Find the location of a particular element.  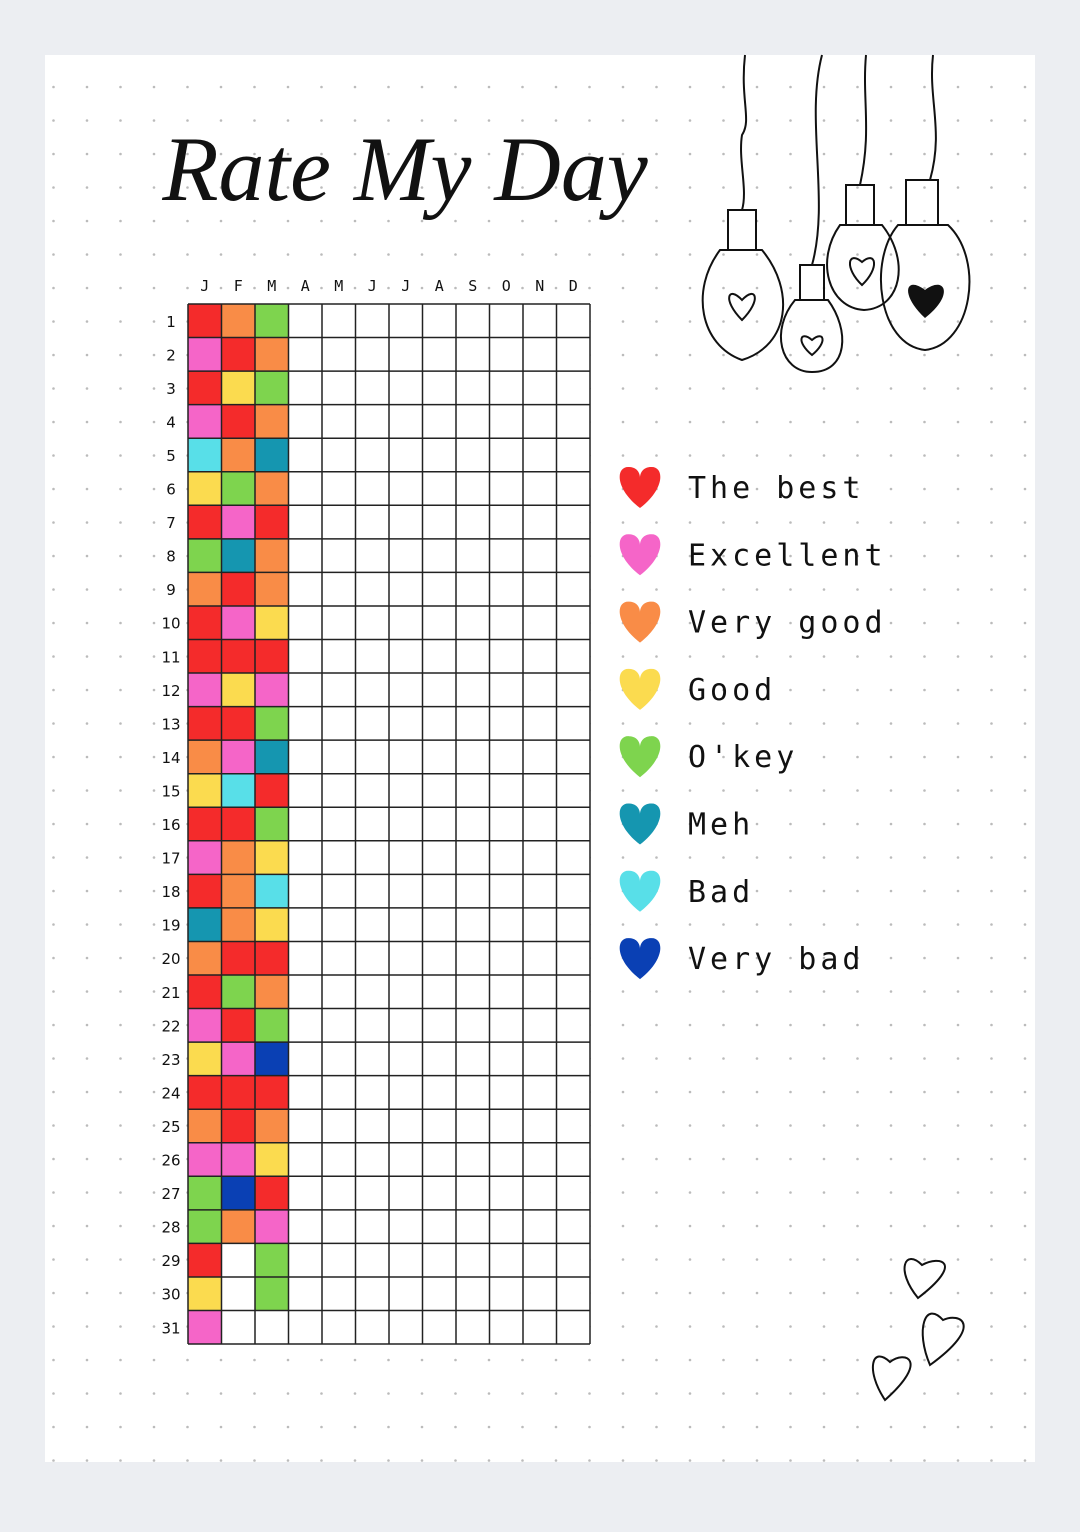

day-label: 28 is located at coordinates (170, 1228).